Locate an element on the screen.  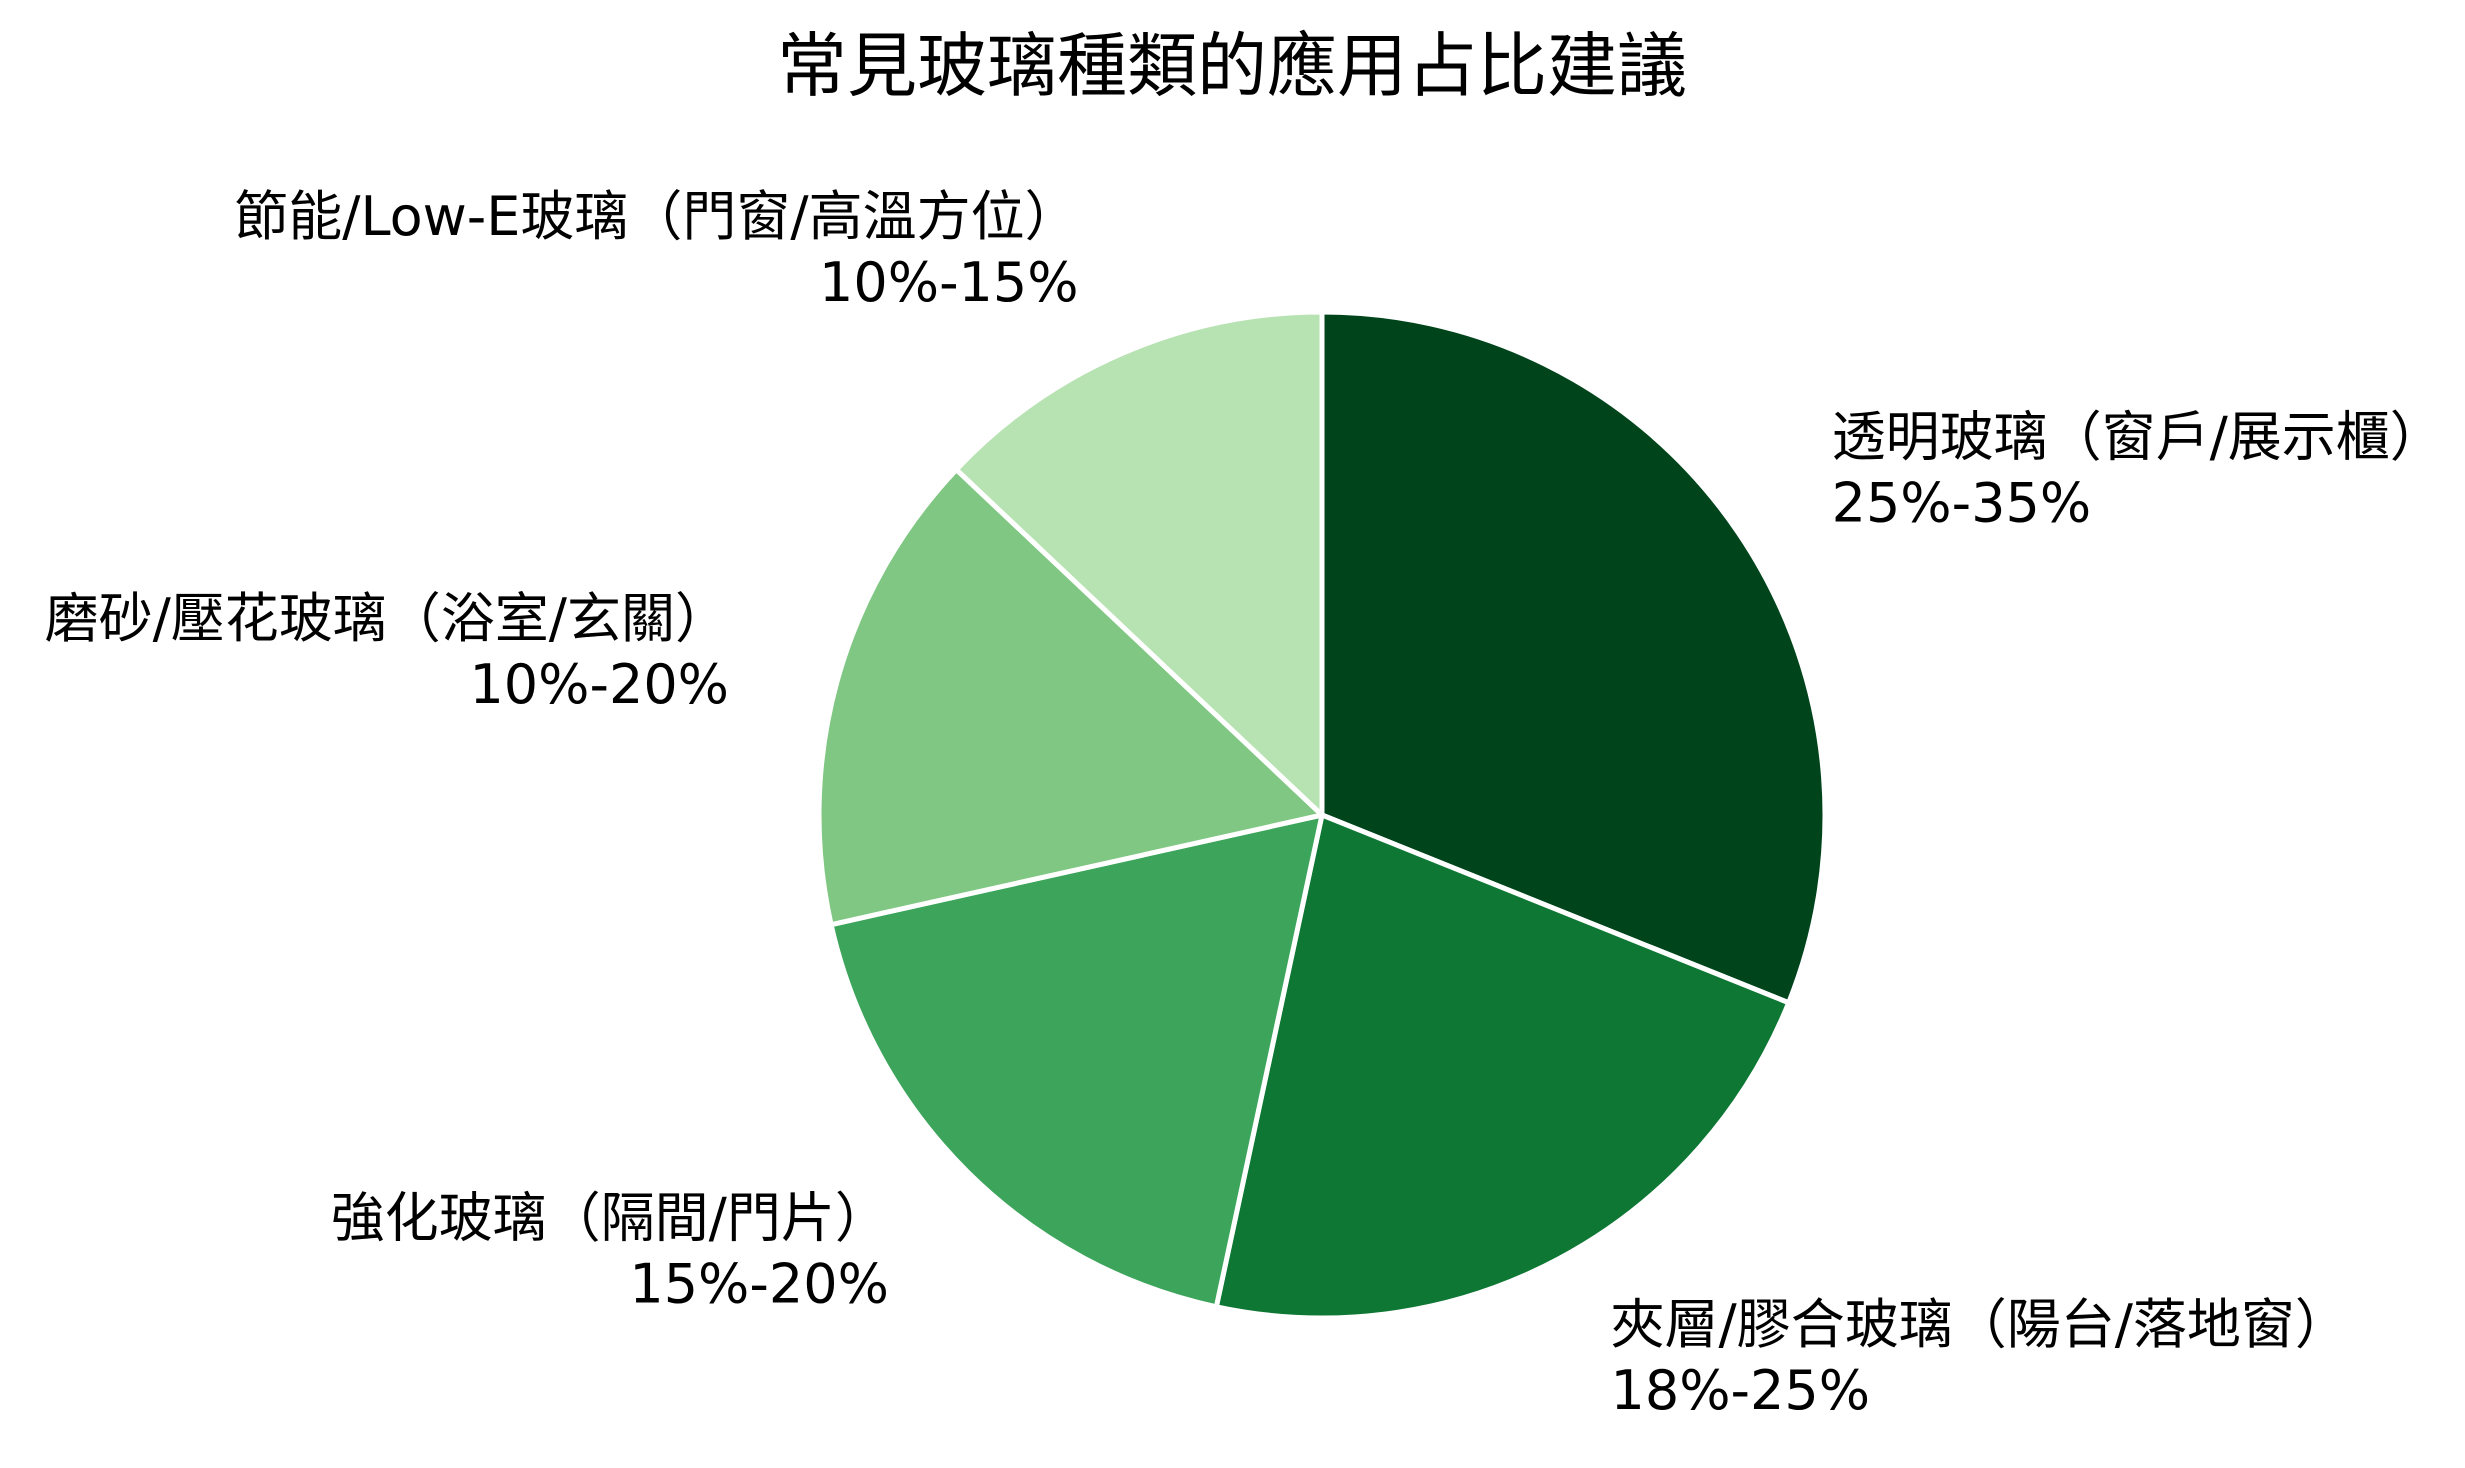
chart-title: 常見玻璃種類的應用占比建議 is located at coordinates (1232, 66).